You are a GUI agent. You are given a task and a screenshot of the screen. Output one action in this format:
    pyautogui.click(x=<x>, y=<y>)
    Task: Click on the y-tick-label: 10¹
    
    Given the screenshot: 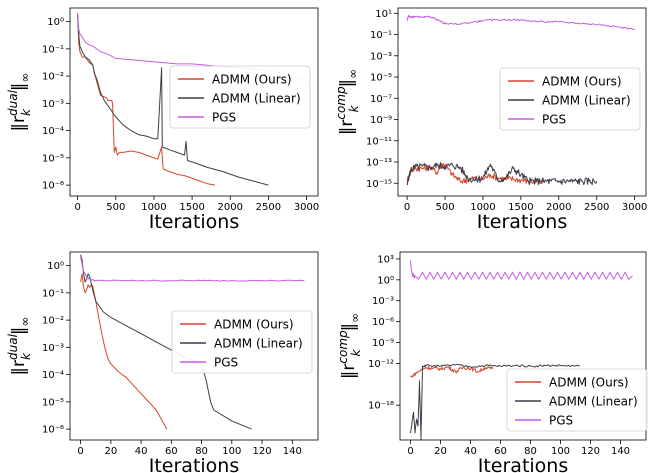 What is the action you would take?
    pyautogui.click(x=383, y=14)
    